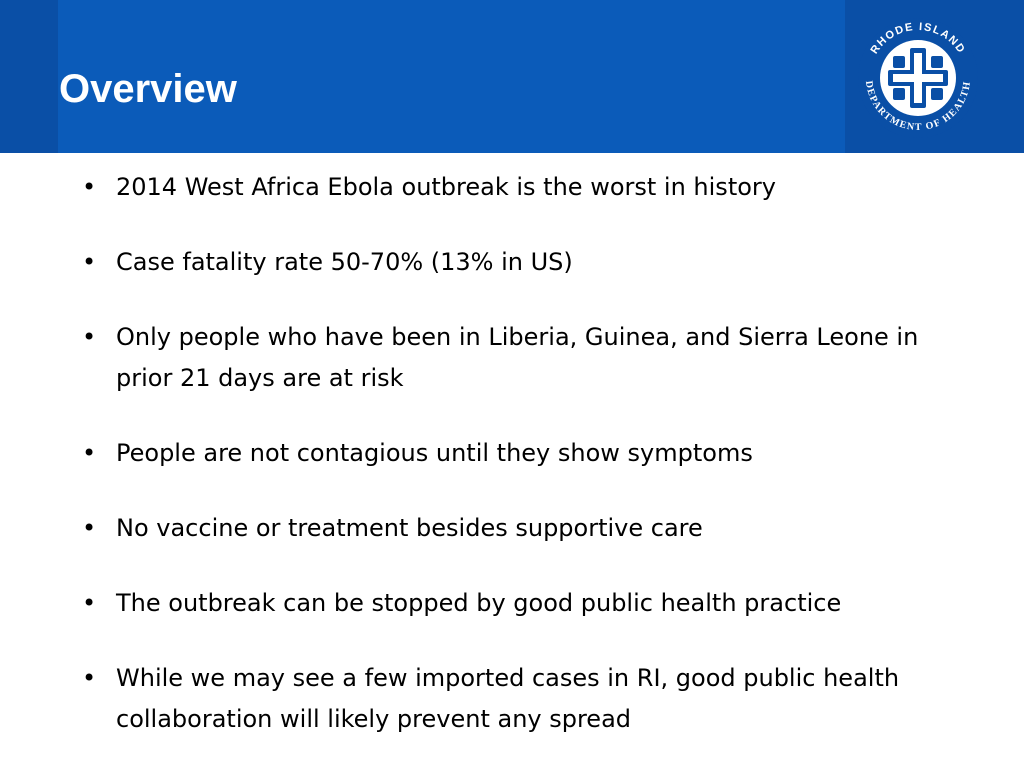 This screenshot has height=768, width=1024. What do you see at coordinates (29, 76) in the screenshot?
I see `header-left-edge` at bounding box center [29, 76].